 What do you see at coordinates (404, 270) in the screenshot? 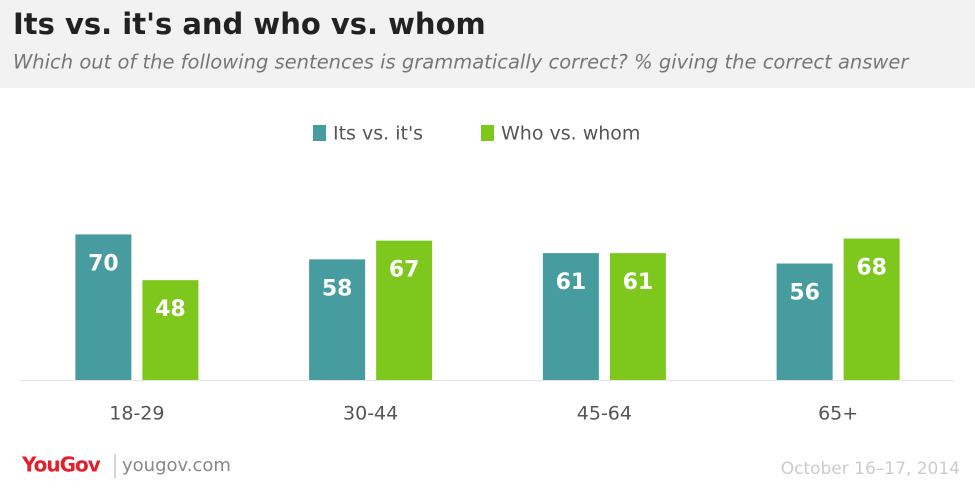
I see `value-label: 67` at bounding box center [404, 270].